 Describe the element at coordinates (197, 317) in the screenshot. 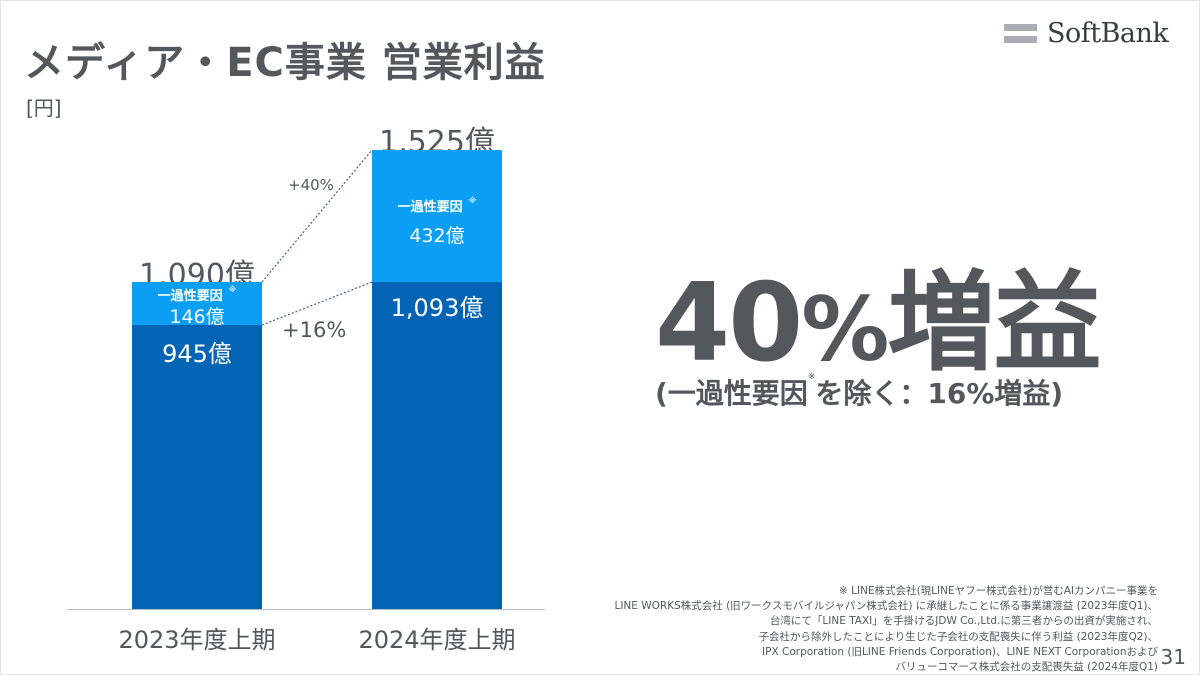

I see `one-time-value-2023: 146億` at that location.